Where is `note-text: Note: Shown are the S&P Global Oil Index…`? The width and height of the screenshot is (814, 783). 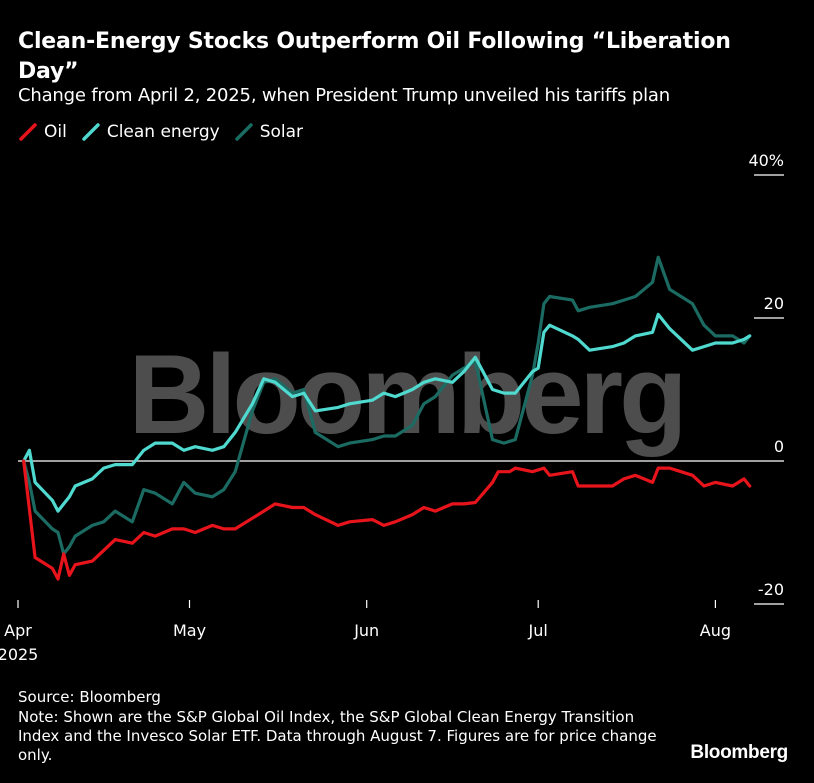 note-text: Note: Shown are the S&P Global Oil Index… is located at coordinates (337, 736).